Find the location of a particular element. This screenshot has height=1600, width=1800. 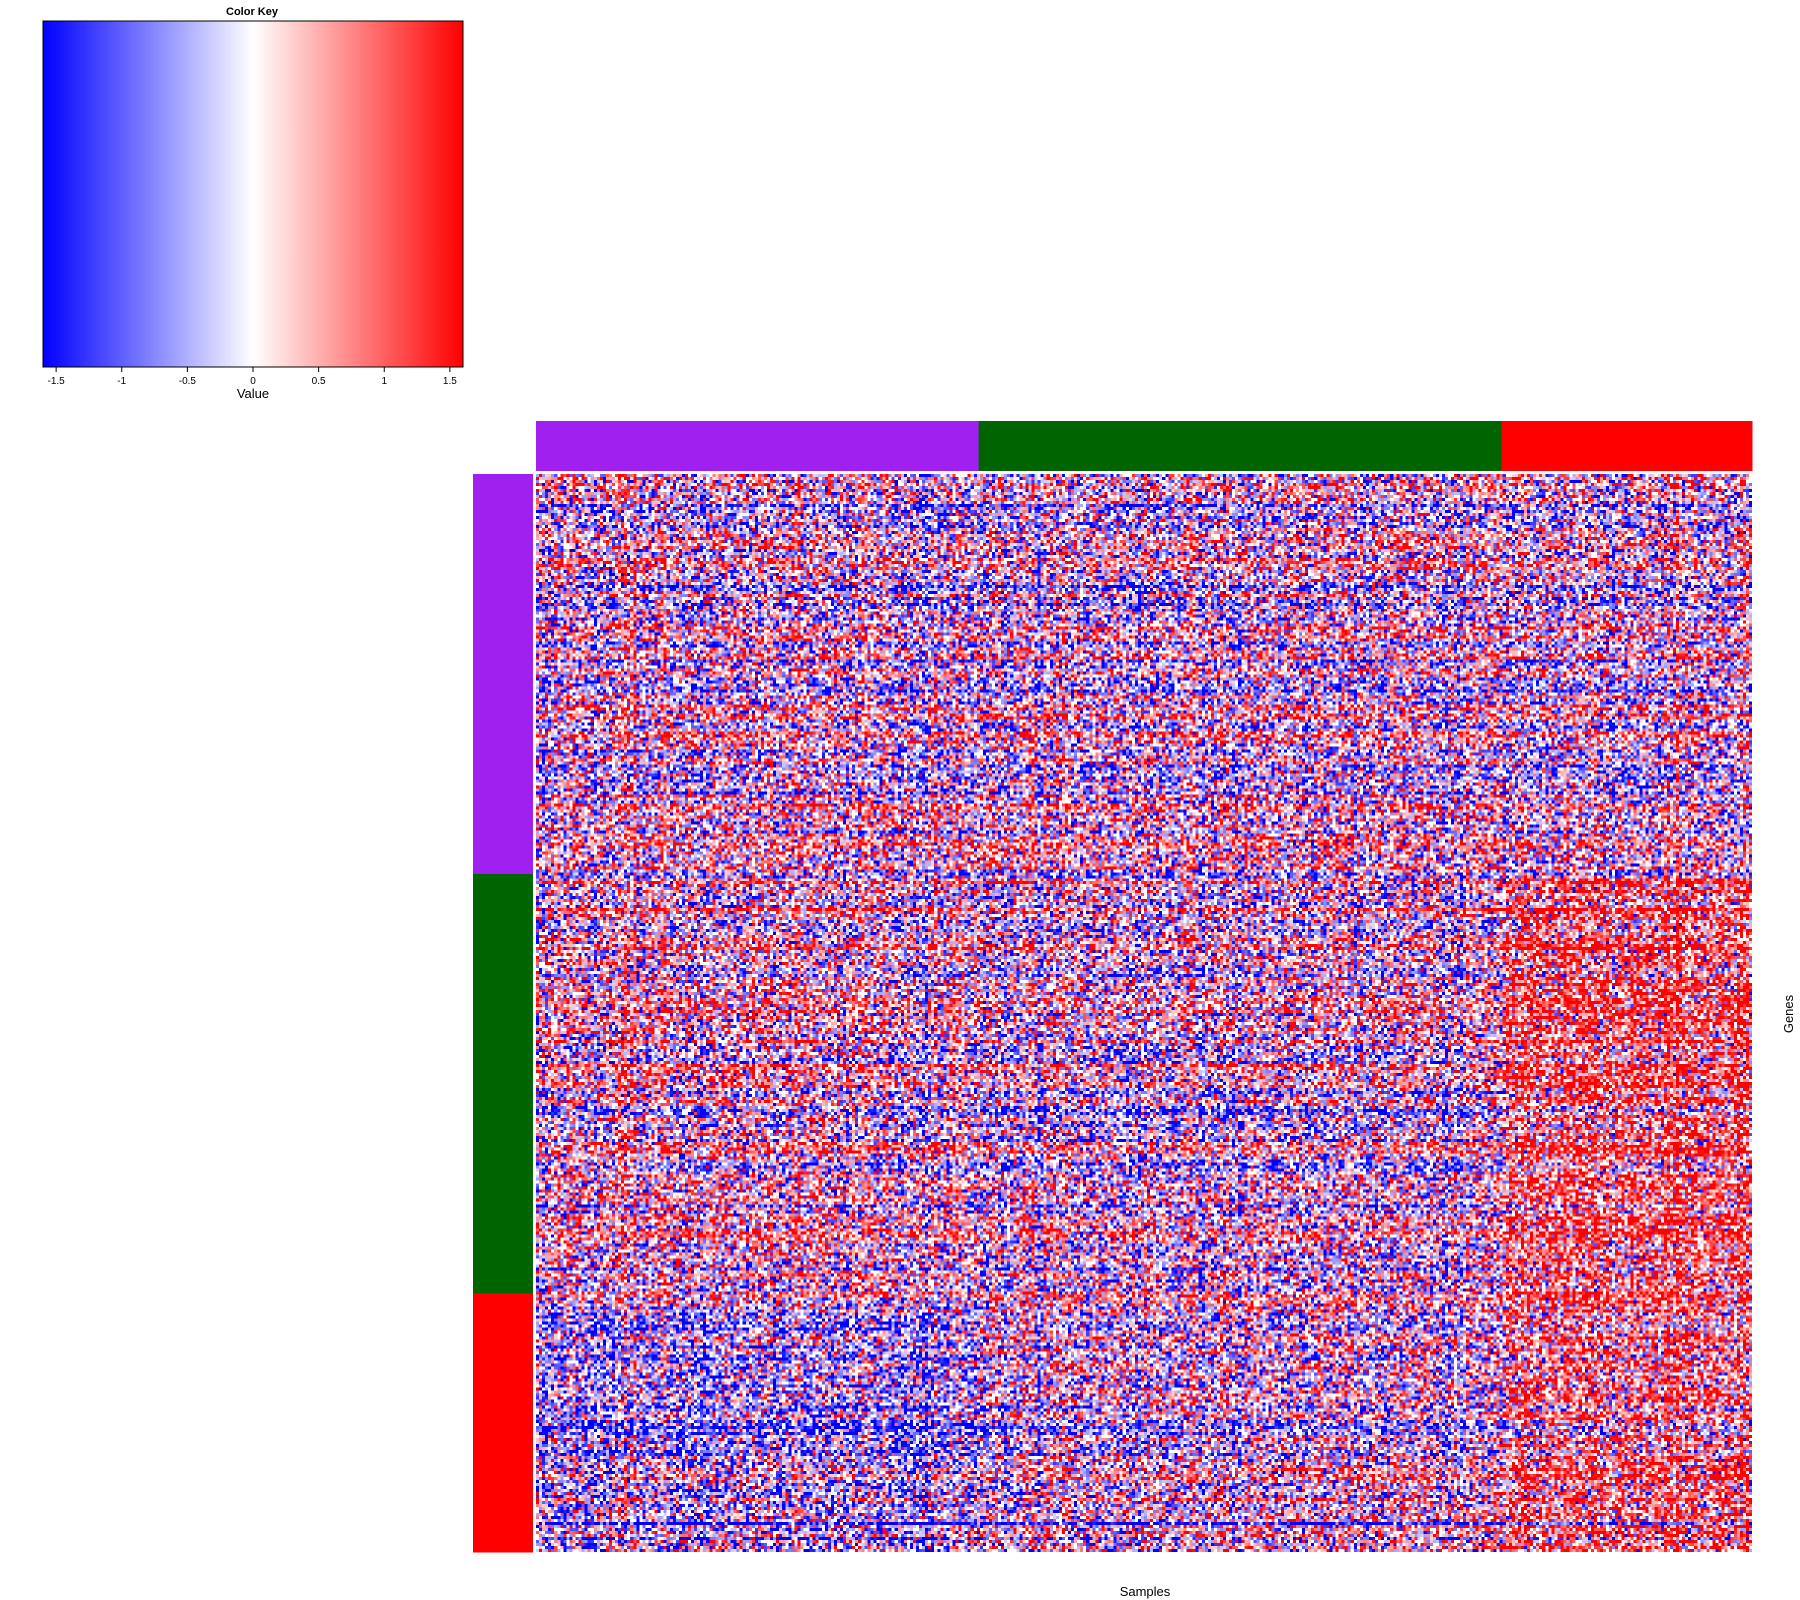

color-key-gradient is located at coordinates (253, 194).